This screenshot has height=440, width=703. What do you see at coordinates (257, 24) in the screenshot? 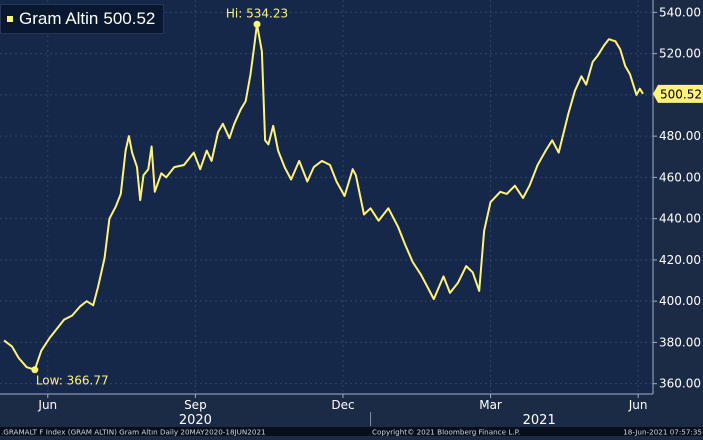
I see `high-marker` at bounding box center [257, 24].